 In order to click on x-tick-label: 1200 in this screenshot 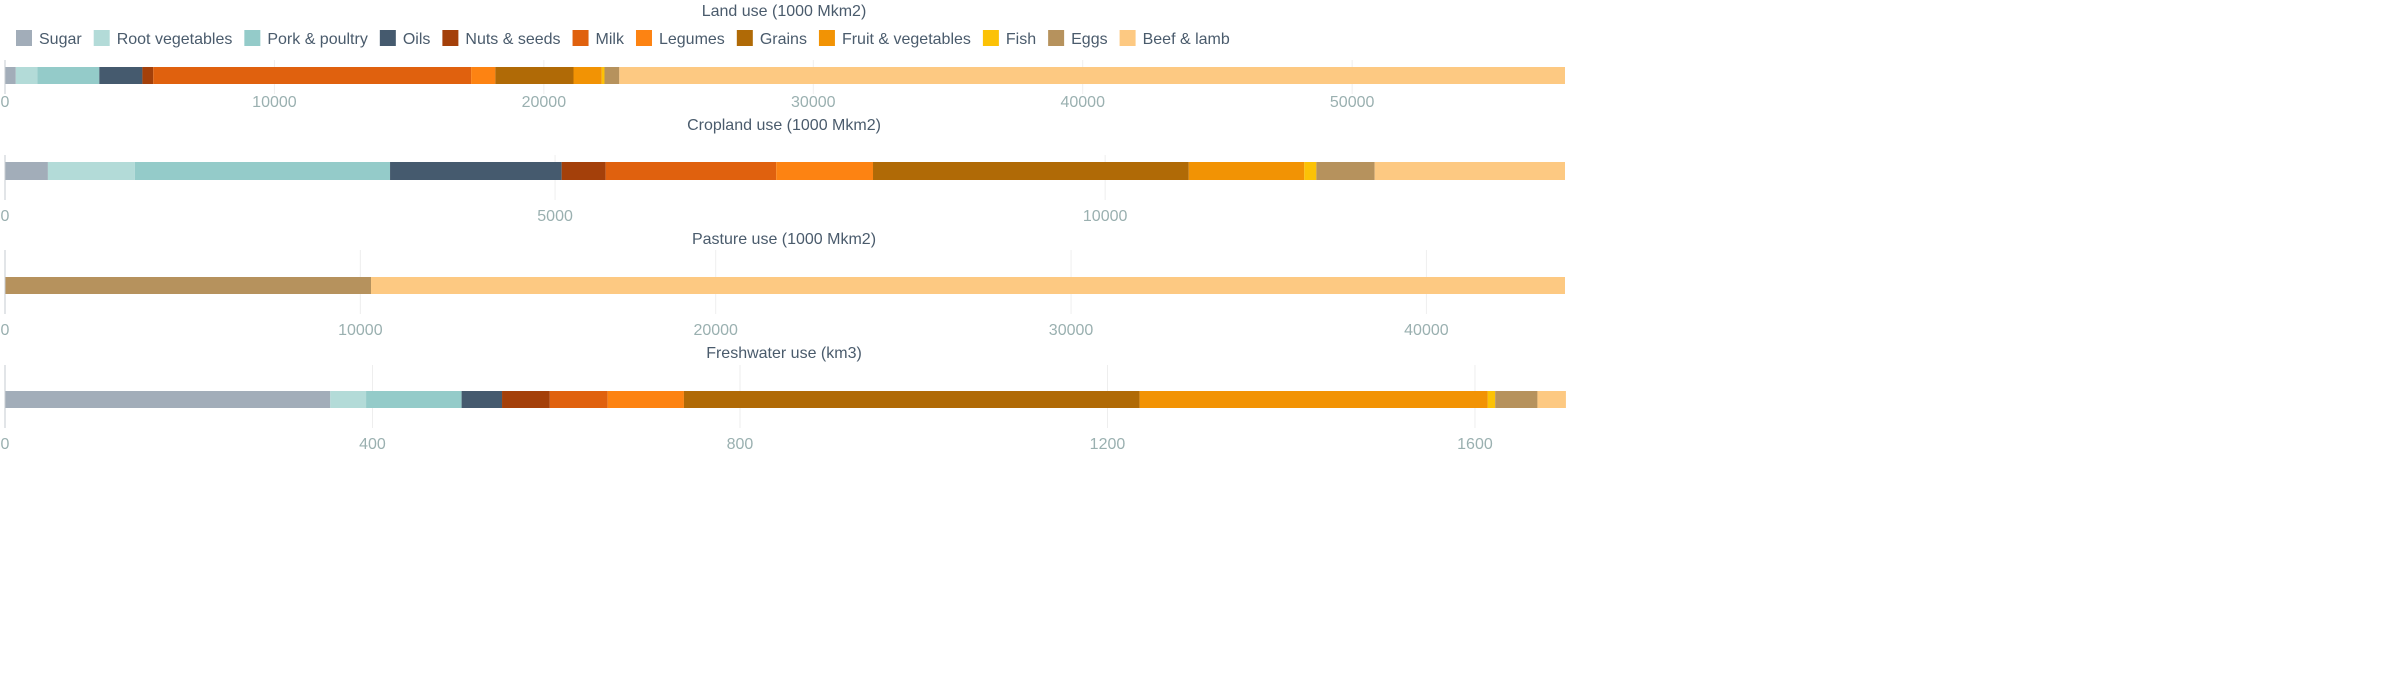, I will do `click(1108, 444)`.